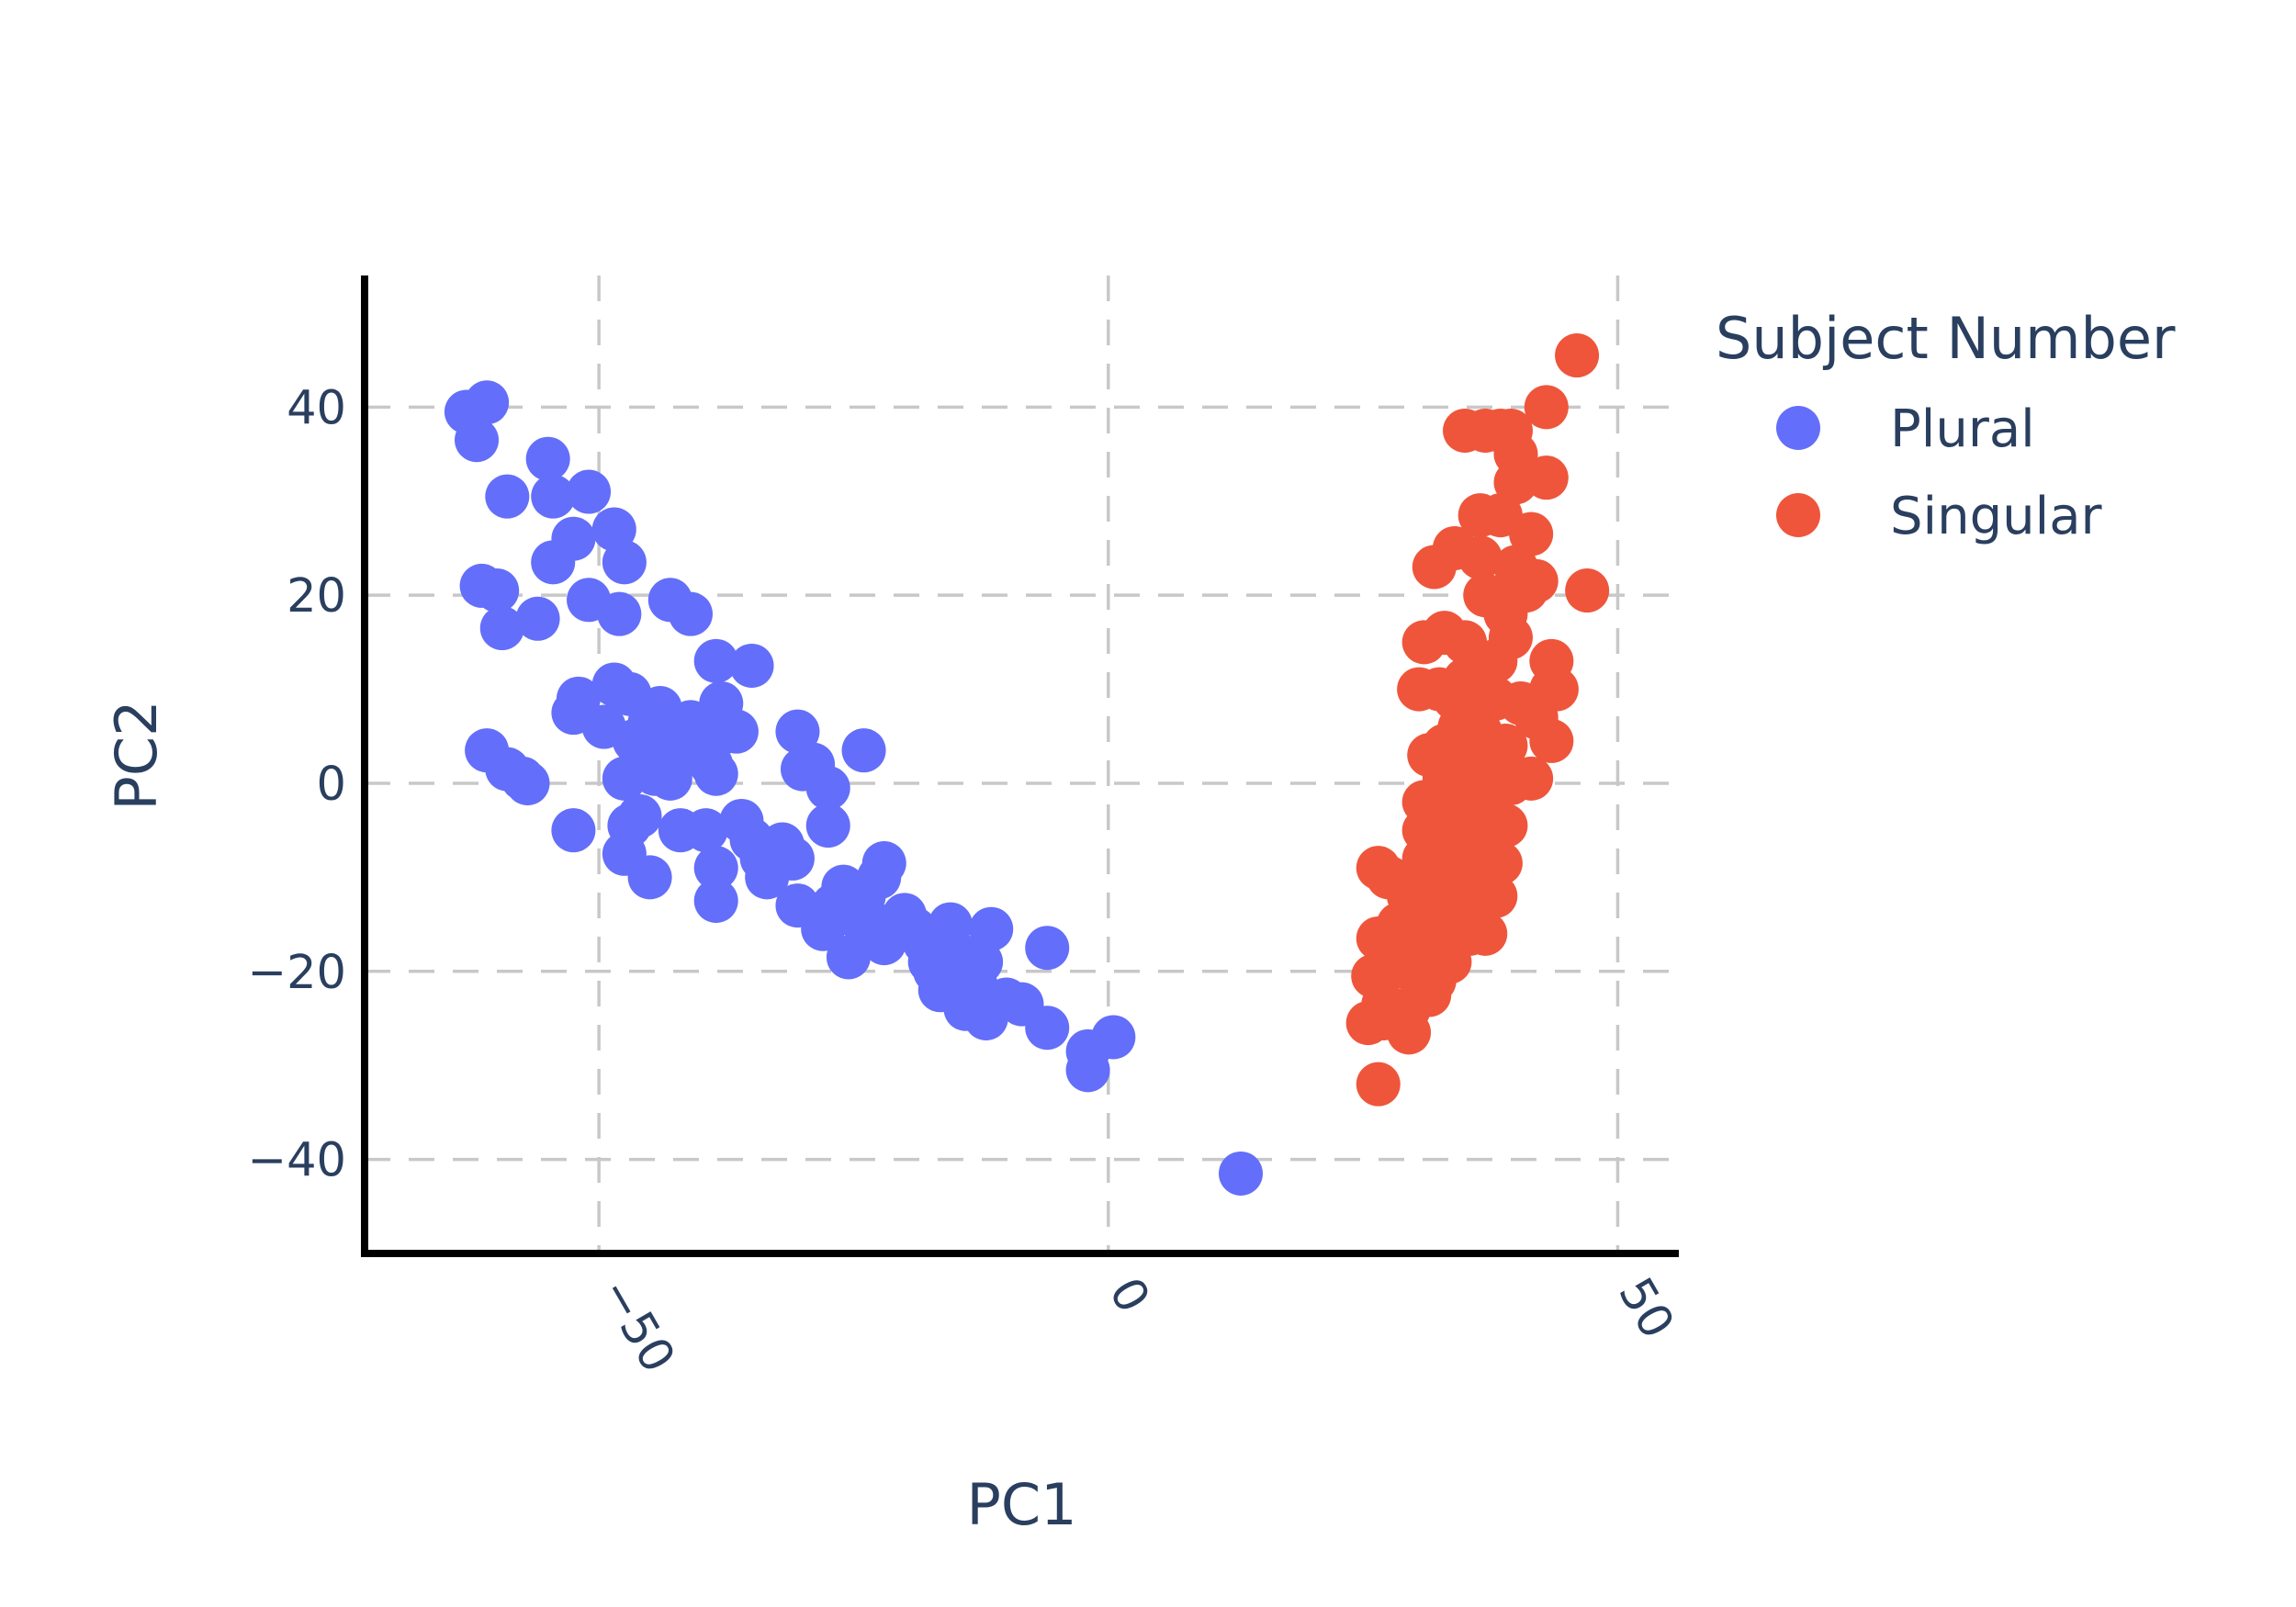 This screenshot has height=1607, width=2296. I want to click on y-axis-title: PC2, so click(136, 755).